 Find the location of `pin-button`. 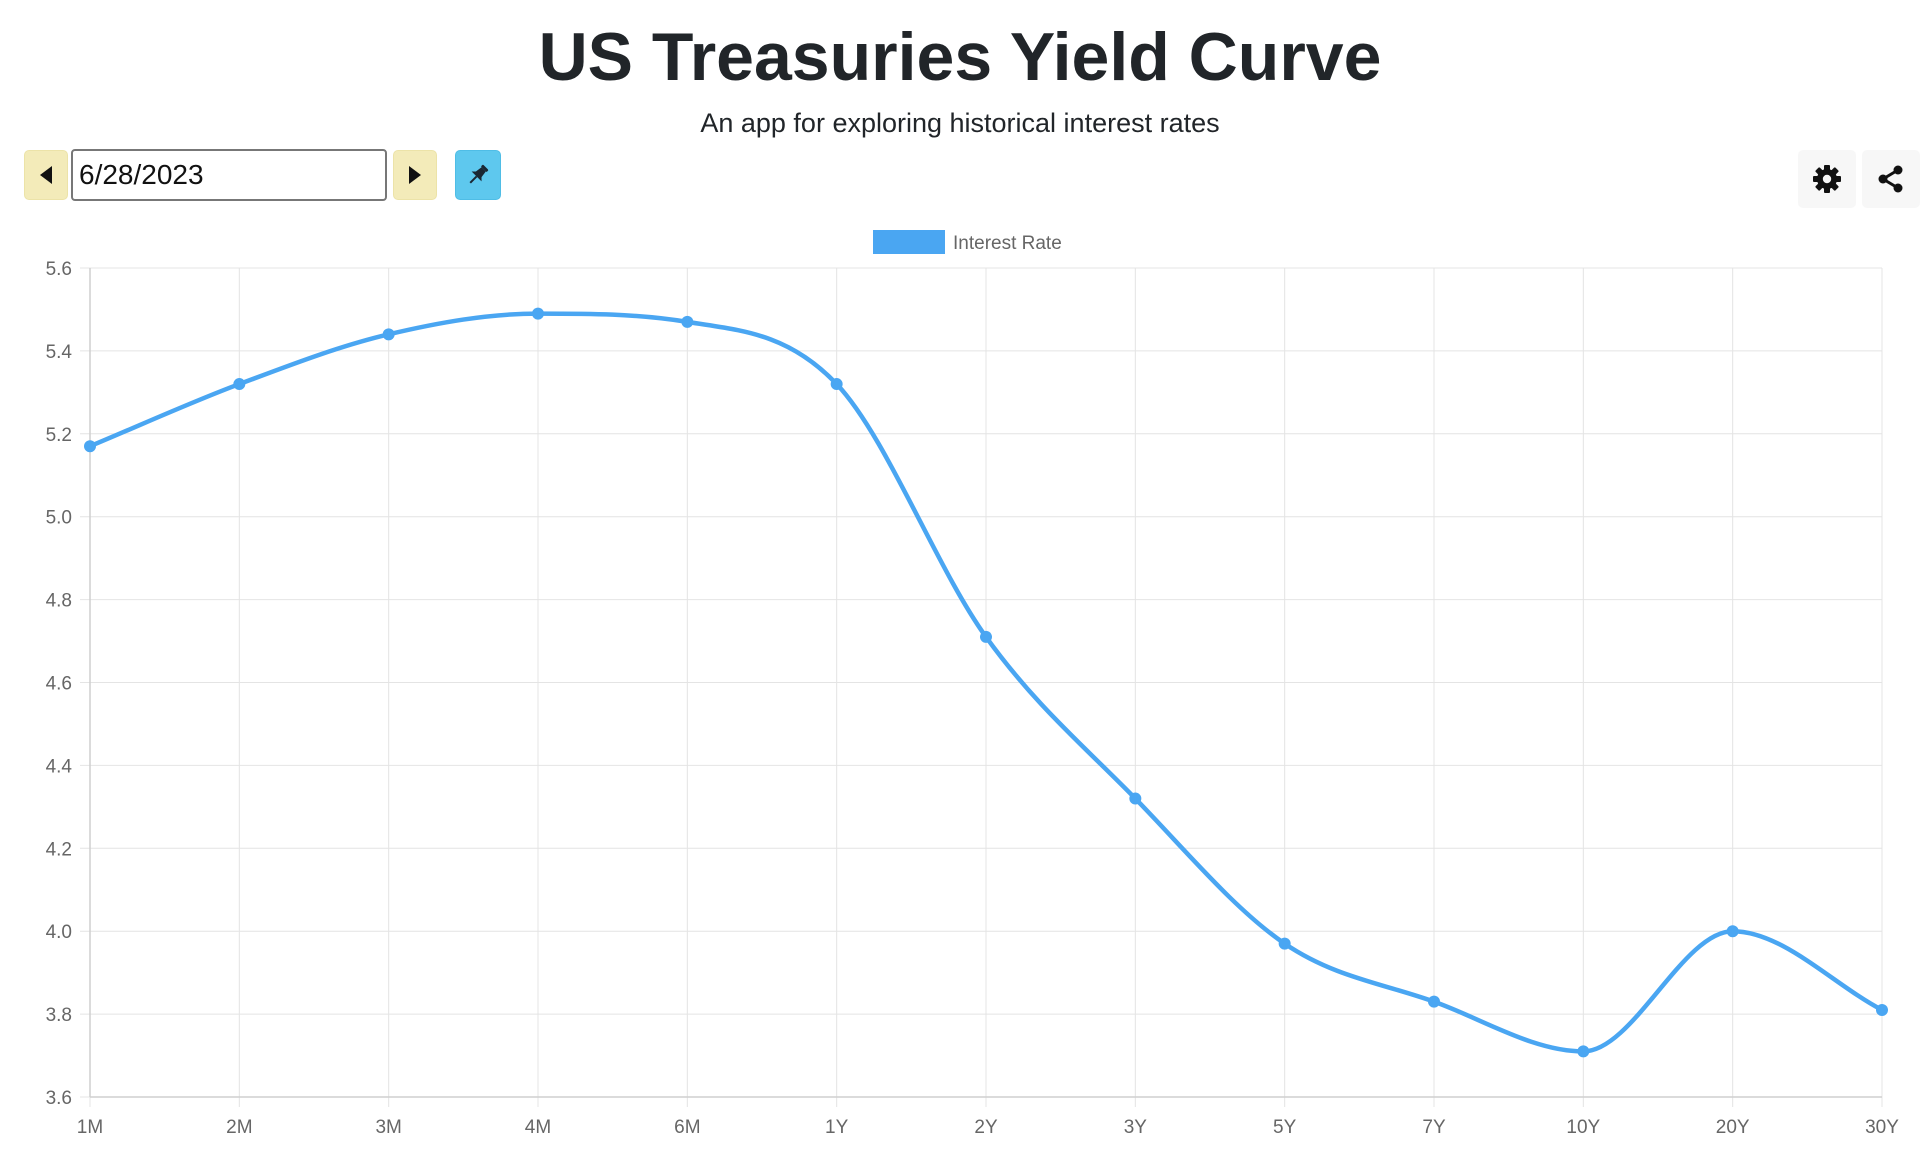

pin-button is located at coordinates (478, 175).